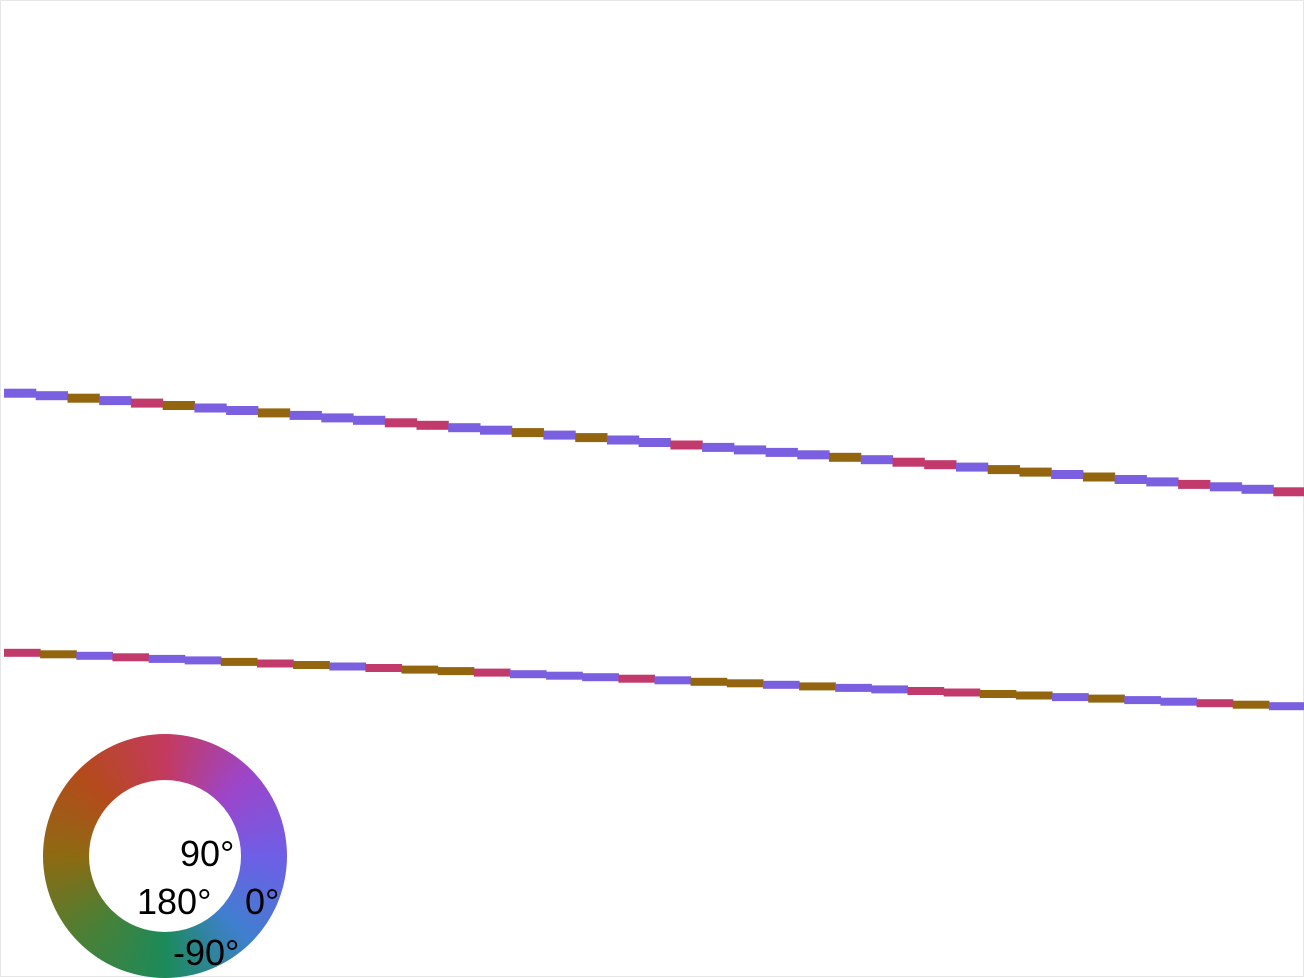 The image size is (1304, 978). I want to click on lower-strand, so click(654, 679).